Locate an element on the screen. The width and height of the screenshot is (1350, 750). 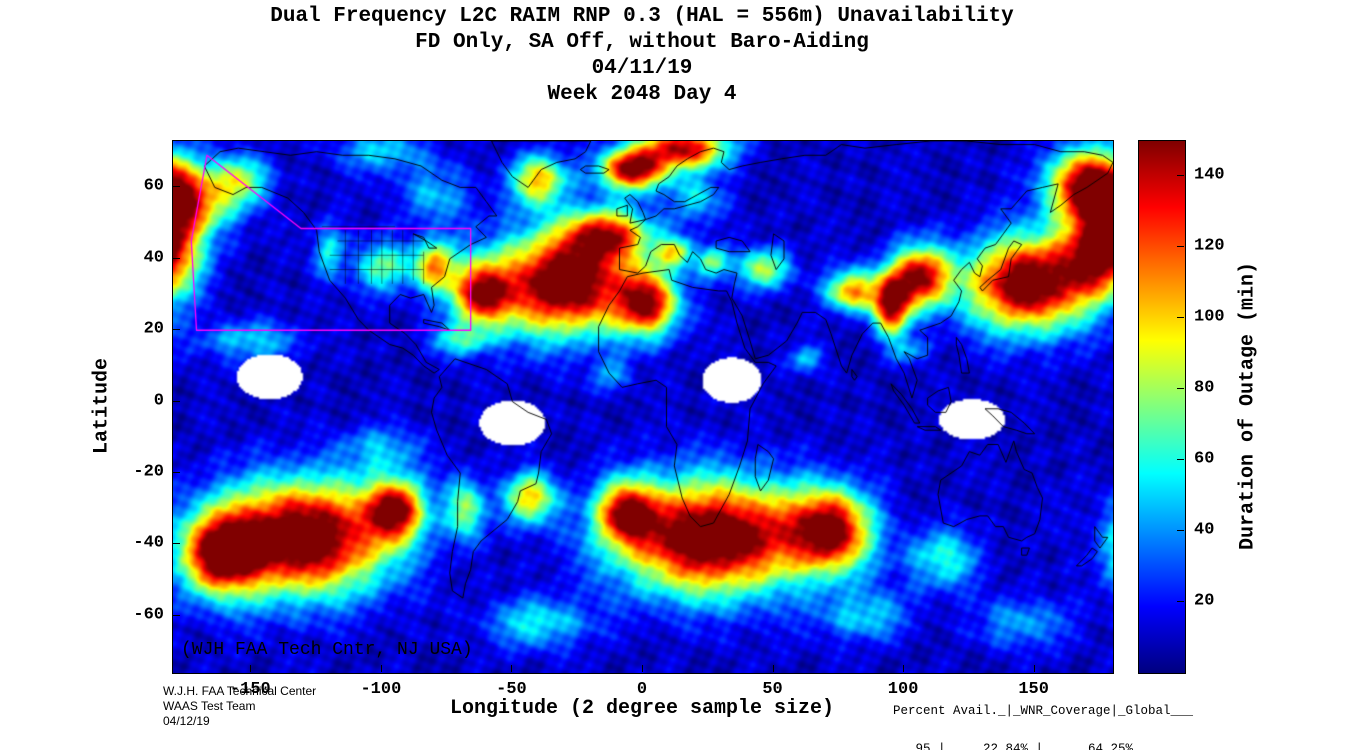
stats-table-row: 95 | 22.84% | 64.25% is located at coordinates (1013, 745).